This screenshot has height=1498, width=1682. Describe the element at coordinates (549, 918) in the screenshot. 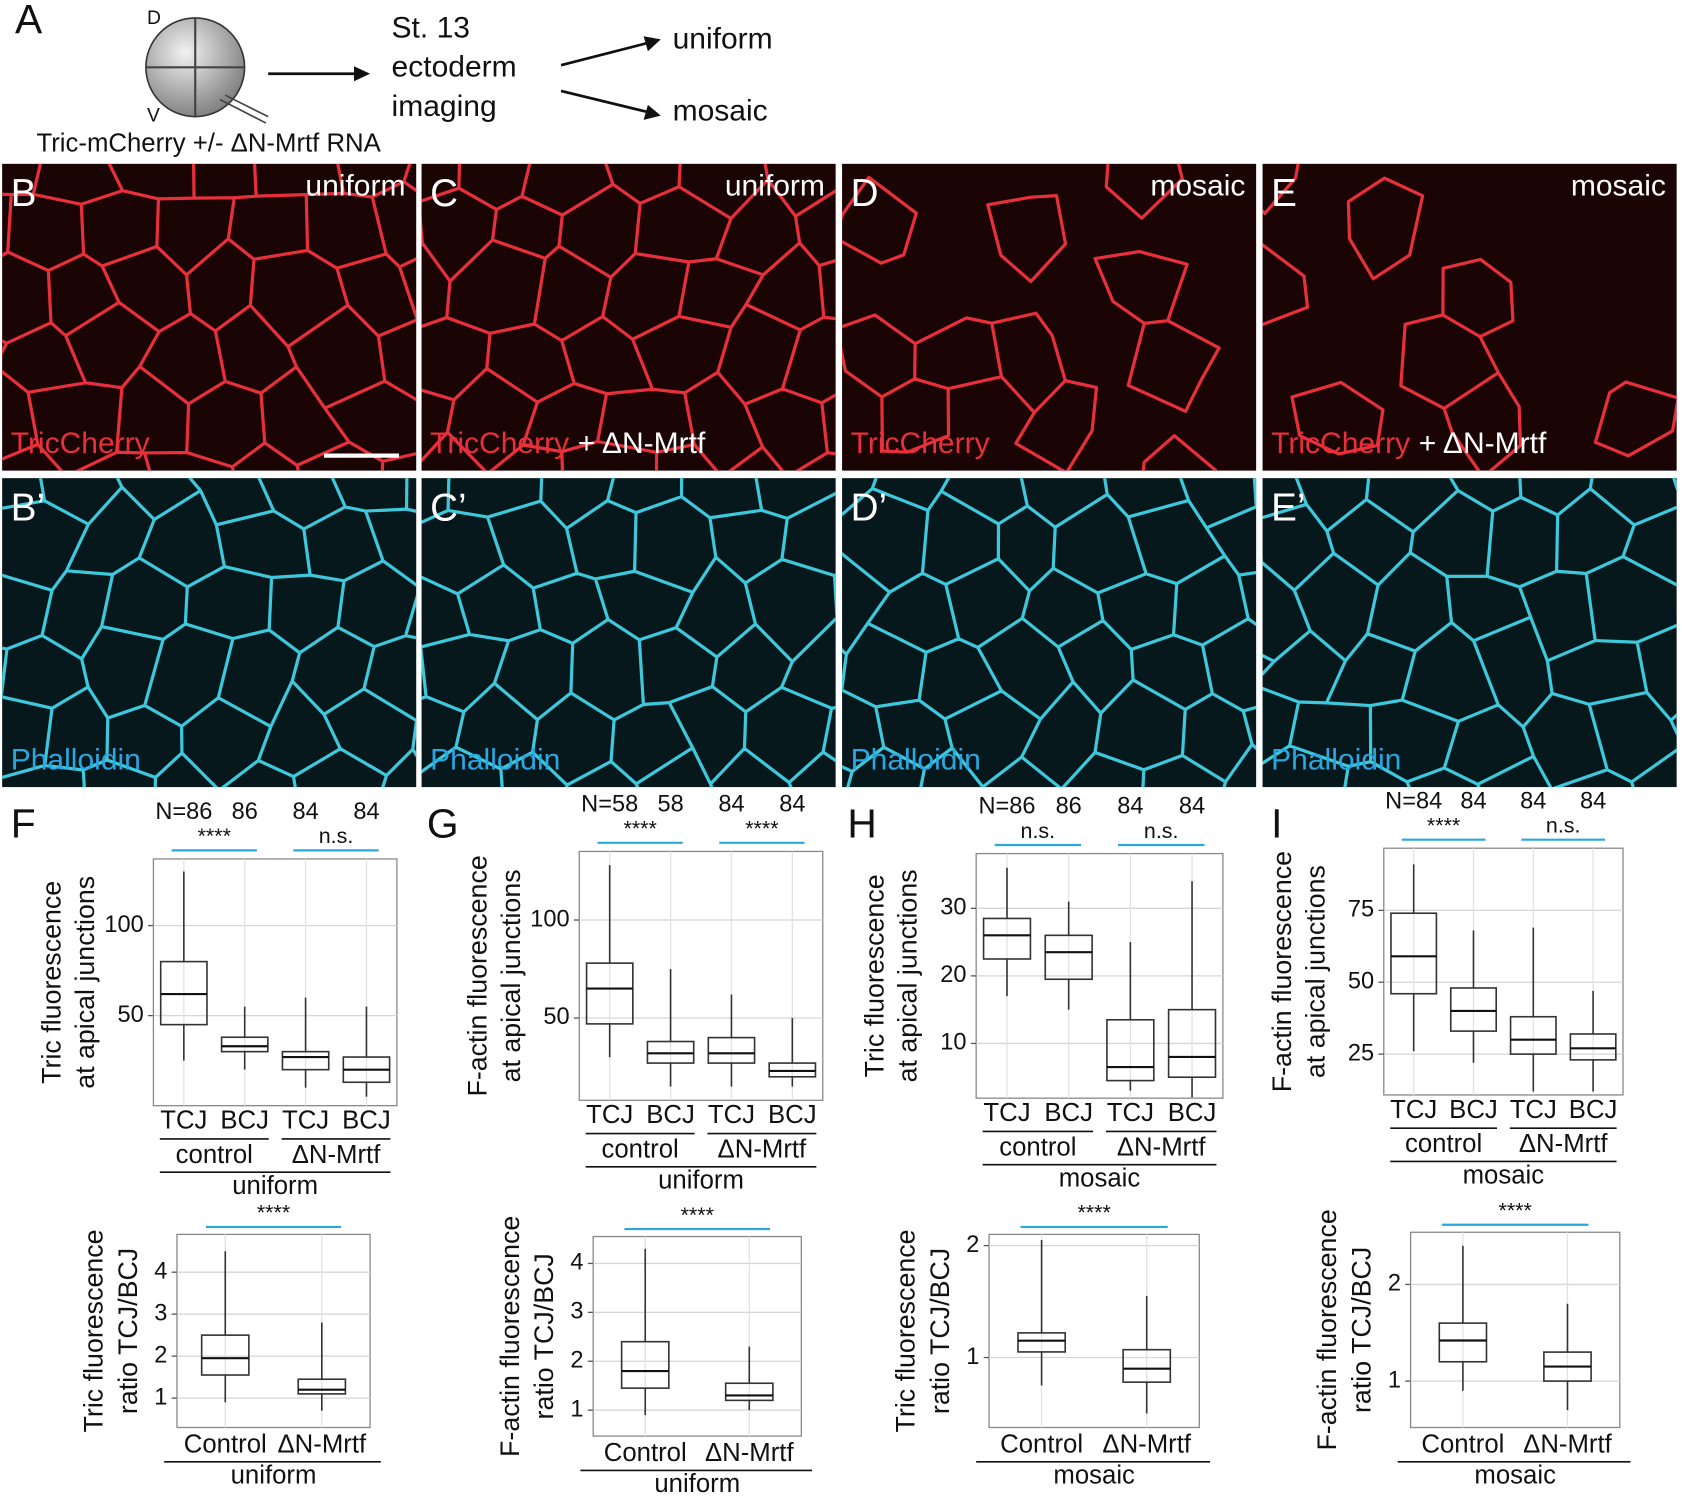

I see `y-tick-label: 100` at that location.